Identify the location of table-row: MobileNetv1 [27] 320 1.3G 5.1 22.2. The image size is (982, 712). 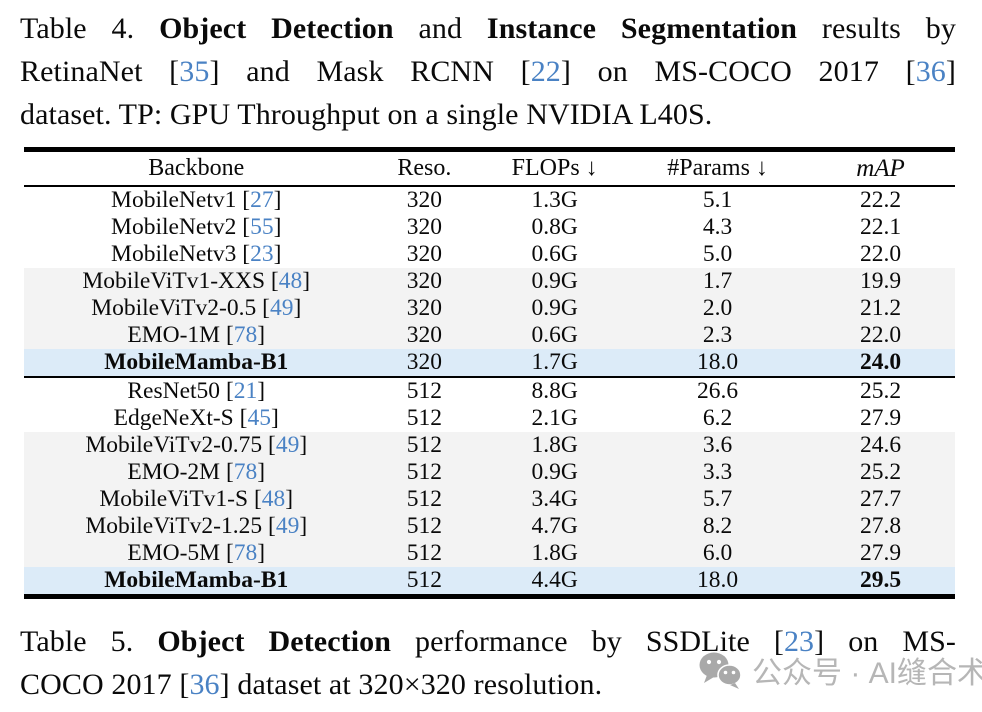
(489, 200).